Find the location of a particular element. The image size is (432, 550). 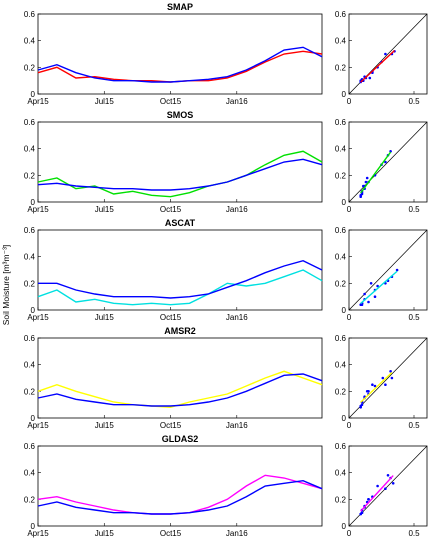

y-axis-label: Soil Moisture [m³m⁻³] is located at coordinates (6, 285).